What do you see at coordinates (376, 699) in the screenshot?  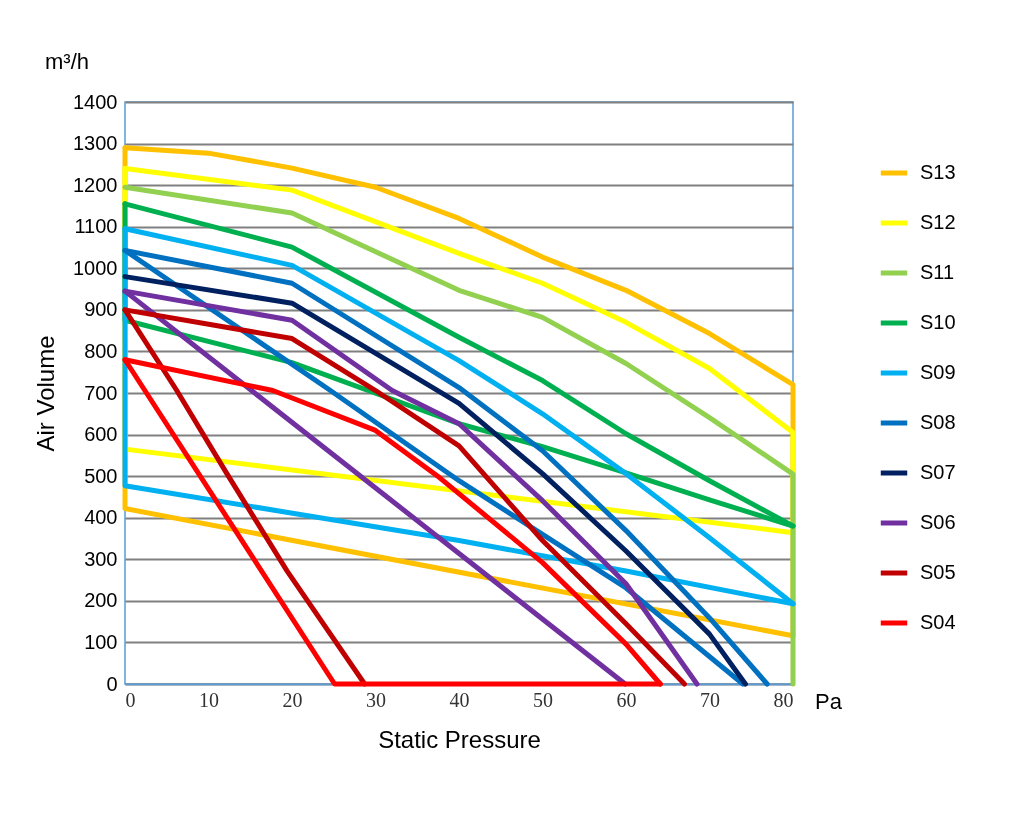 I see `x-tick-label: 30` at bounding box center [376, 699].